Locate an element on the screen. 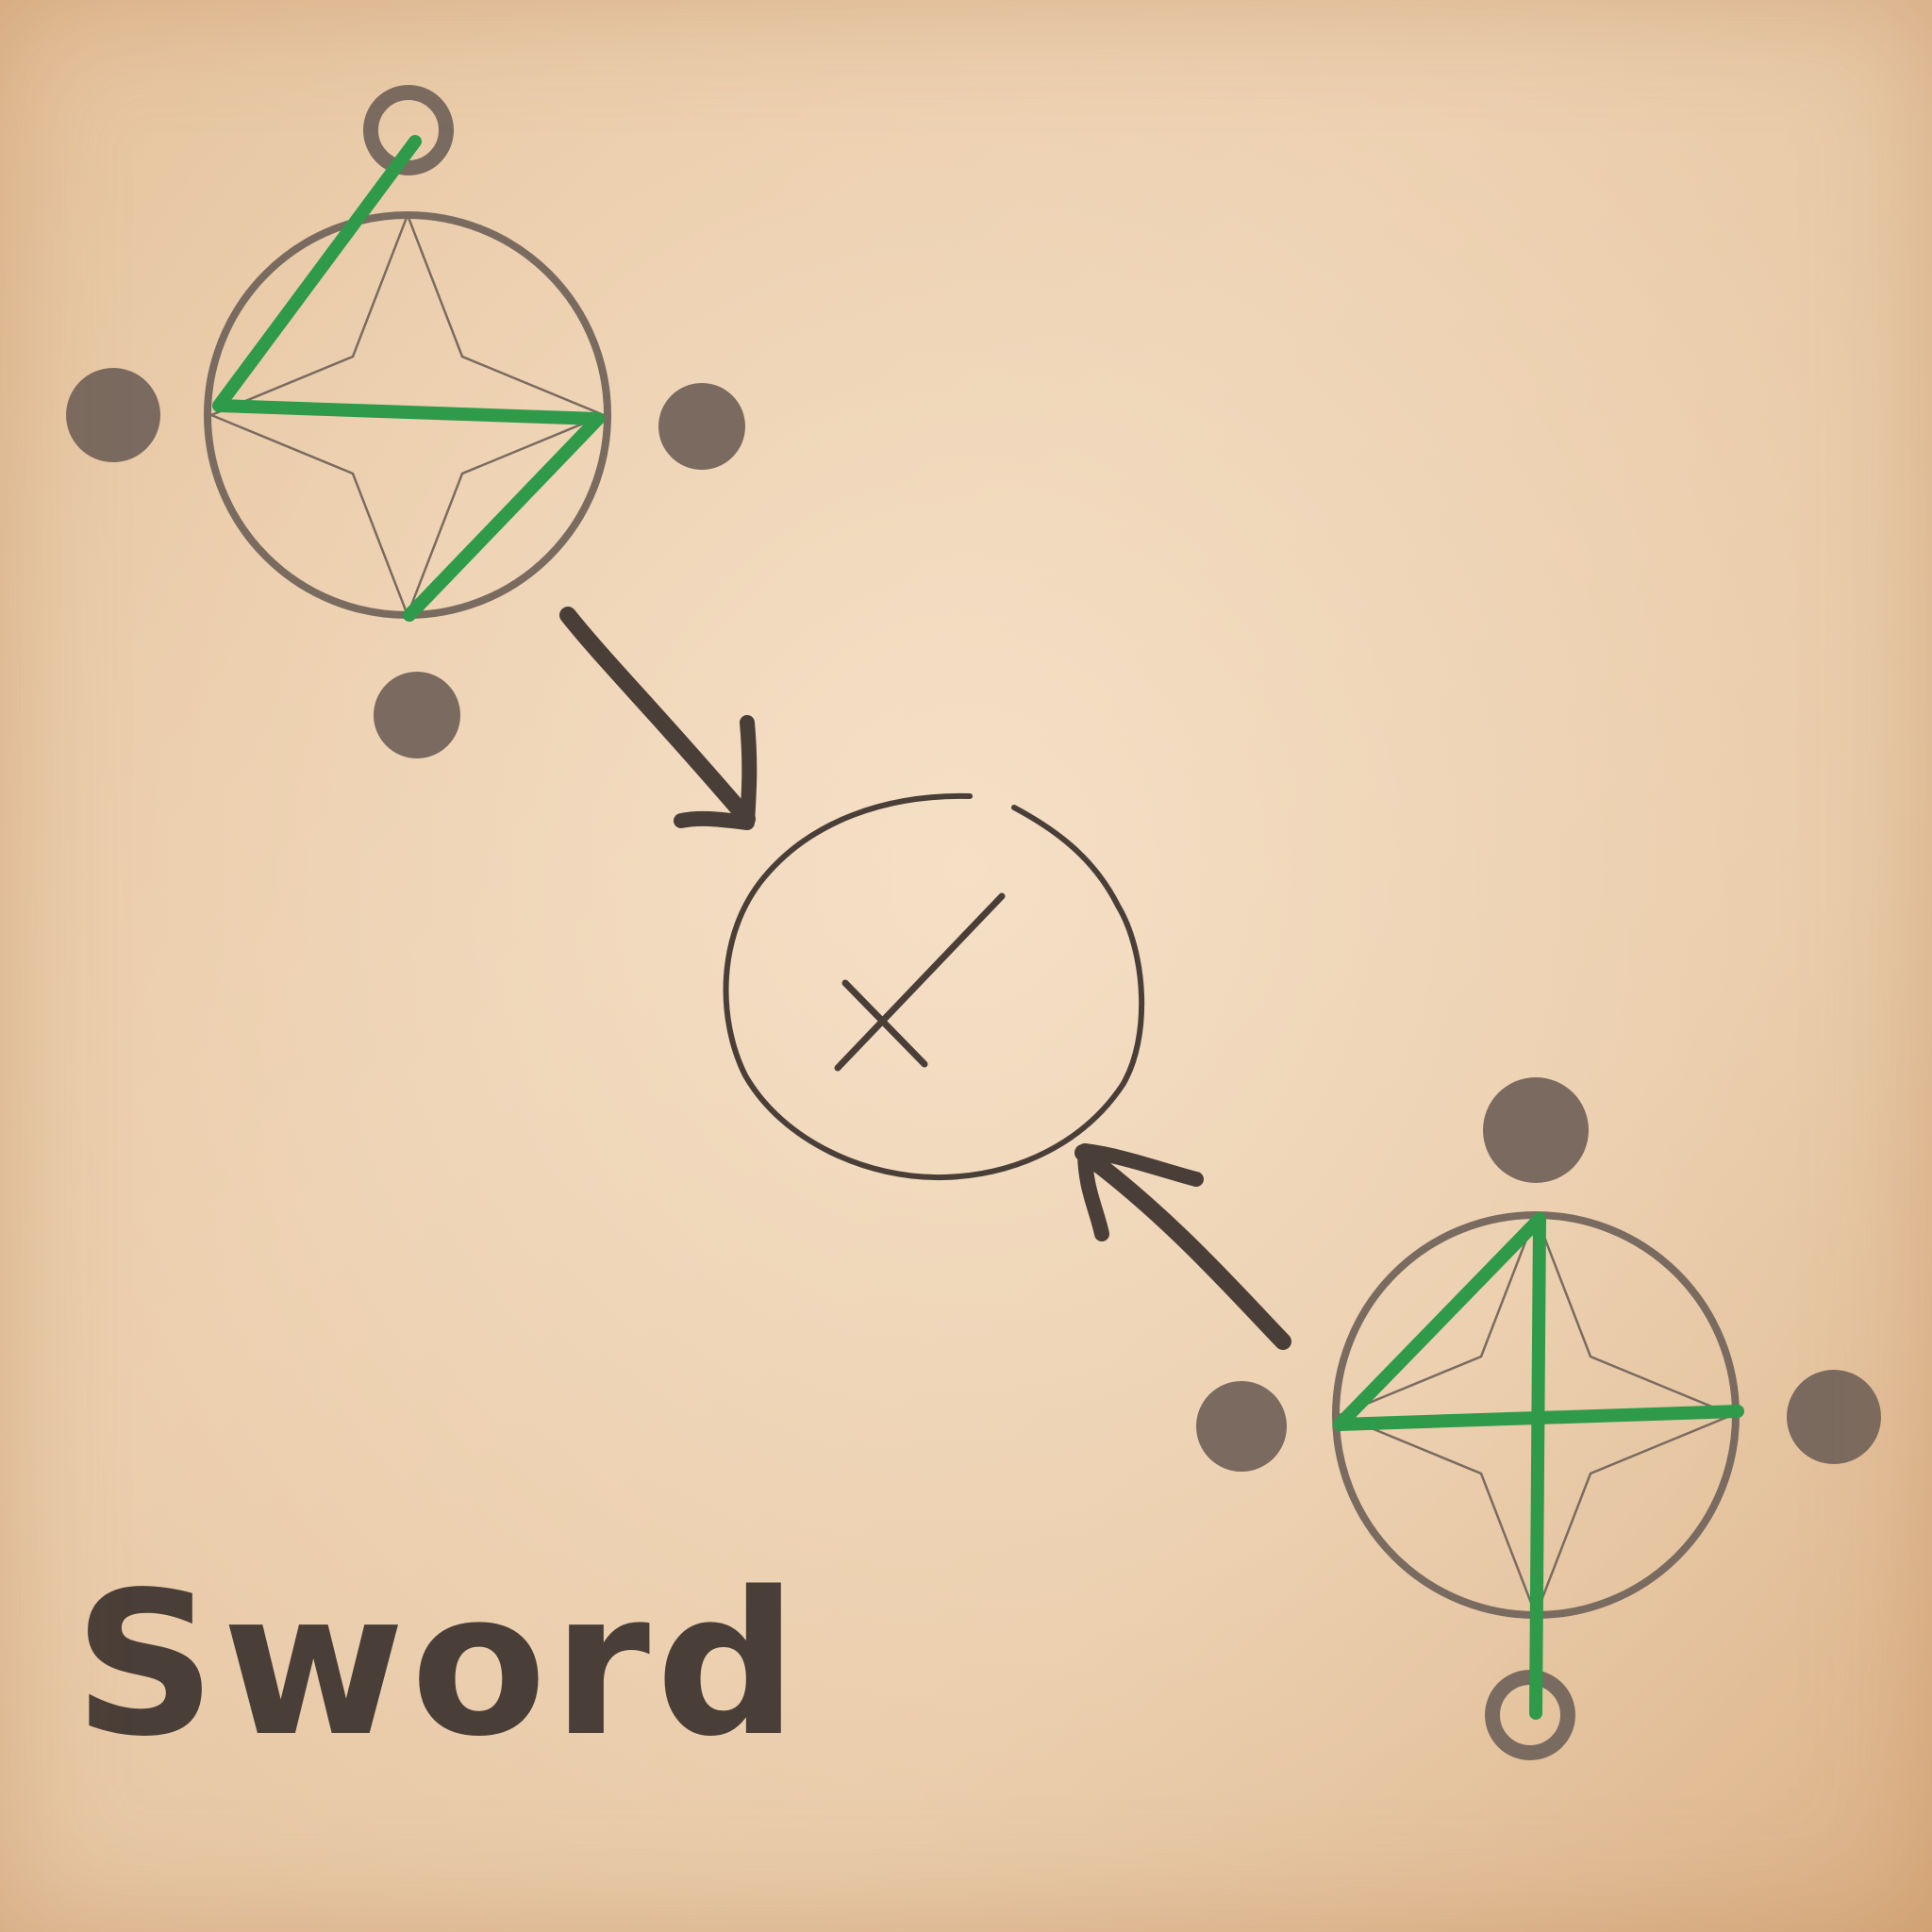 Image resolution: width=1932 pixels, height=1932 pixels. result-circle is located at coordinates (934, 986).